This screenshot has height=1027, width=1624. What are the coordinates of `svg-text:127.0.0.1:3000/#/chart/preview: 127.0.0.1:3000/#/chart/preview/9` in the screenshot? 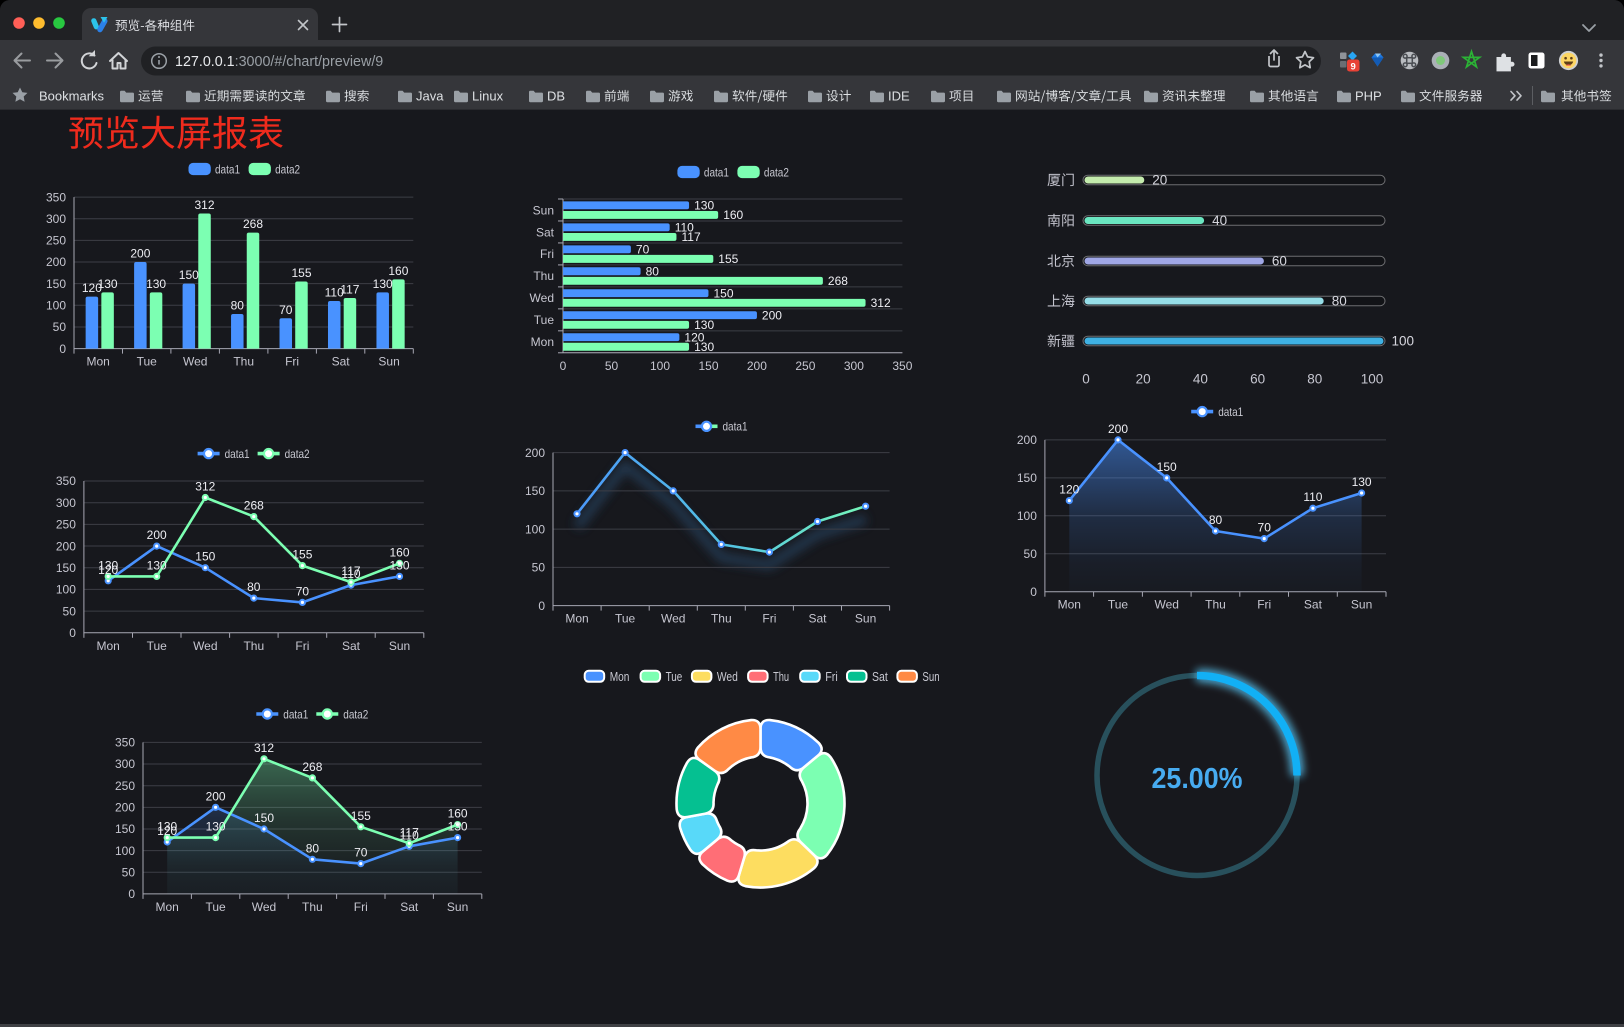 It's located at (279, 62).